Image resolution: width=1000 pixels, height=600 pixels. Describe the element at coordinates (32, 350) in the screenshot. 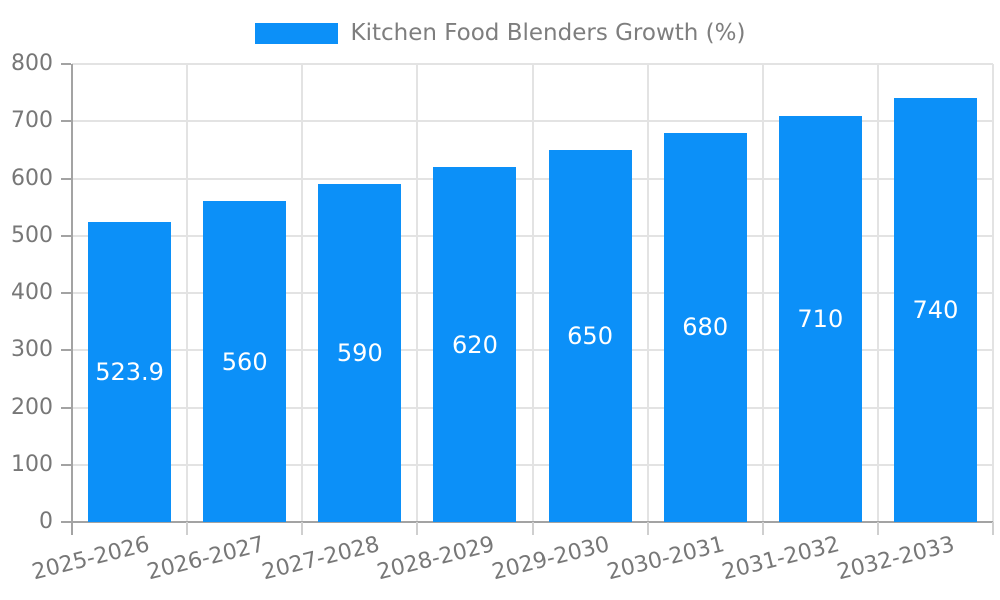

I see `y-axis-tick-label: 300` at that location.